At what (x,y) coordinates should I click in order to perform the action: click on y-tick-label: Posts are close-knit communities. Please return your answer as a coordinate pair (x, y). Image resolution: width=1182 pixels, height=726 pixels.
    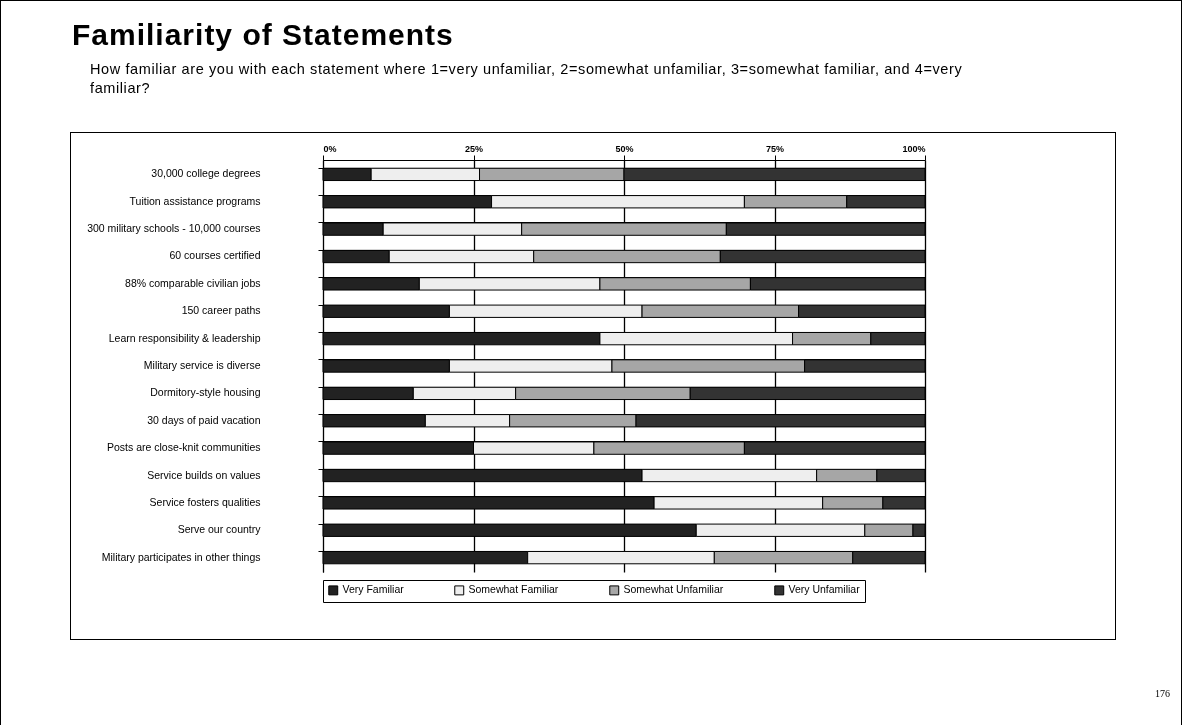
    Looking at the image, I should click on (184, 447).